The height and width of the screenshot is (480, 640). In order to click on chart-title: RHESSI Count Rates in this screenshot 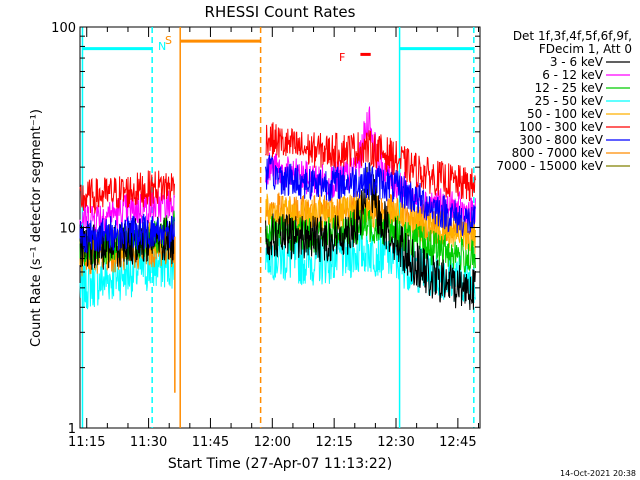, I will do `click(280, 12)`.